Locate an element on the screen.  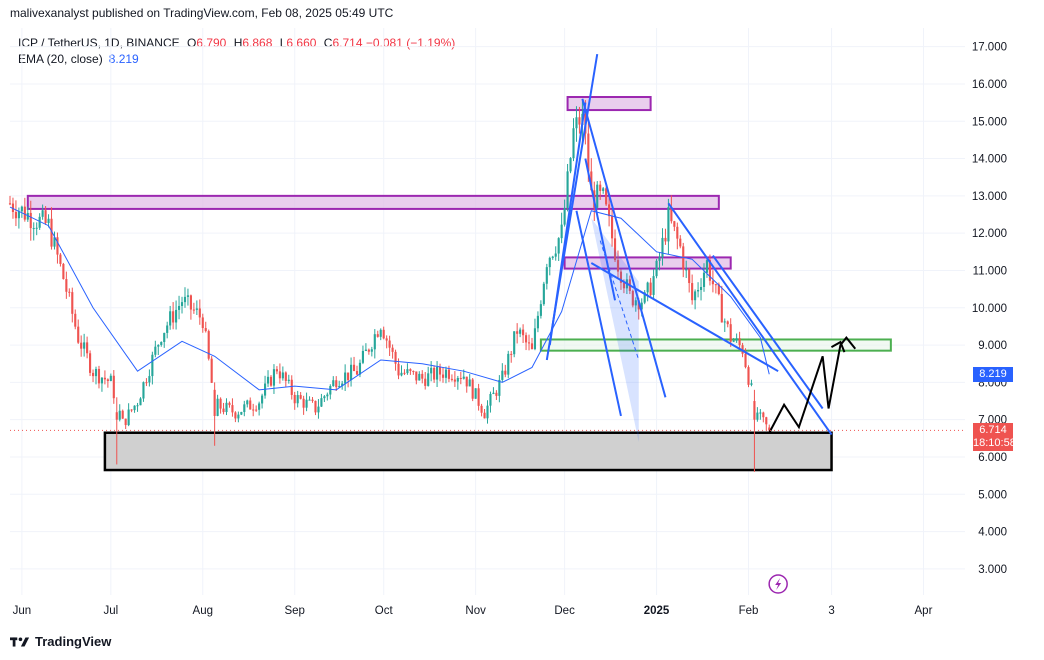
trend-line is located at coordinates (567, 224).